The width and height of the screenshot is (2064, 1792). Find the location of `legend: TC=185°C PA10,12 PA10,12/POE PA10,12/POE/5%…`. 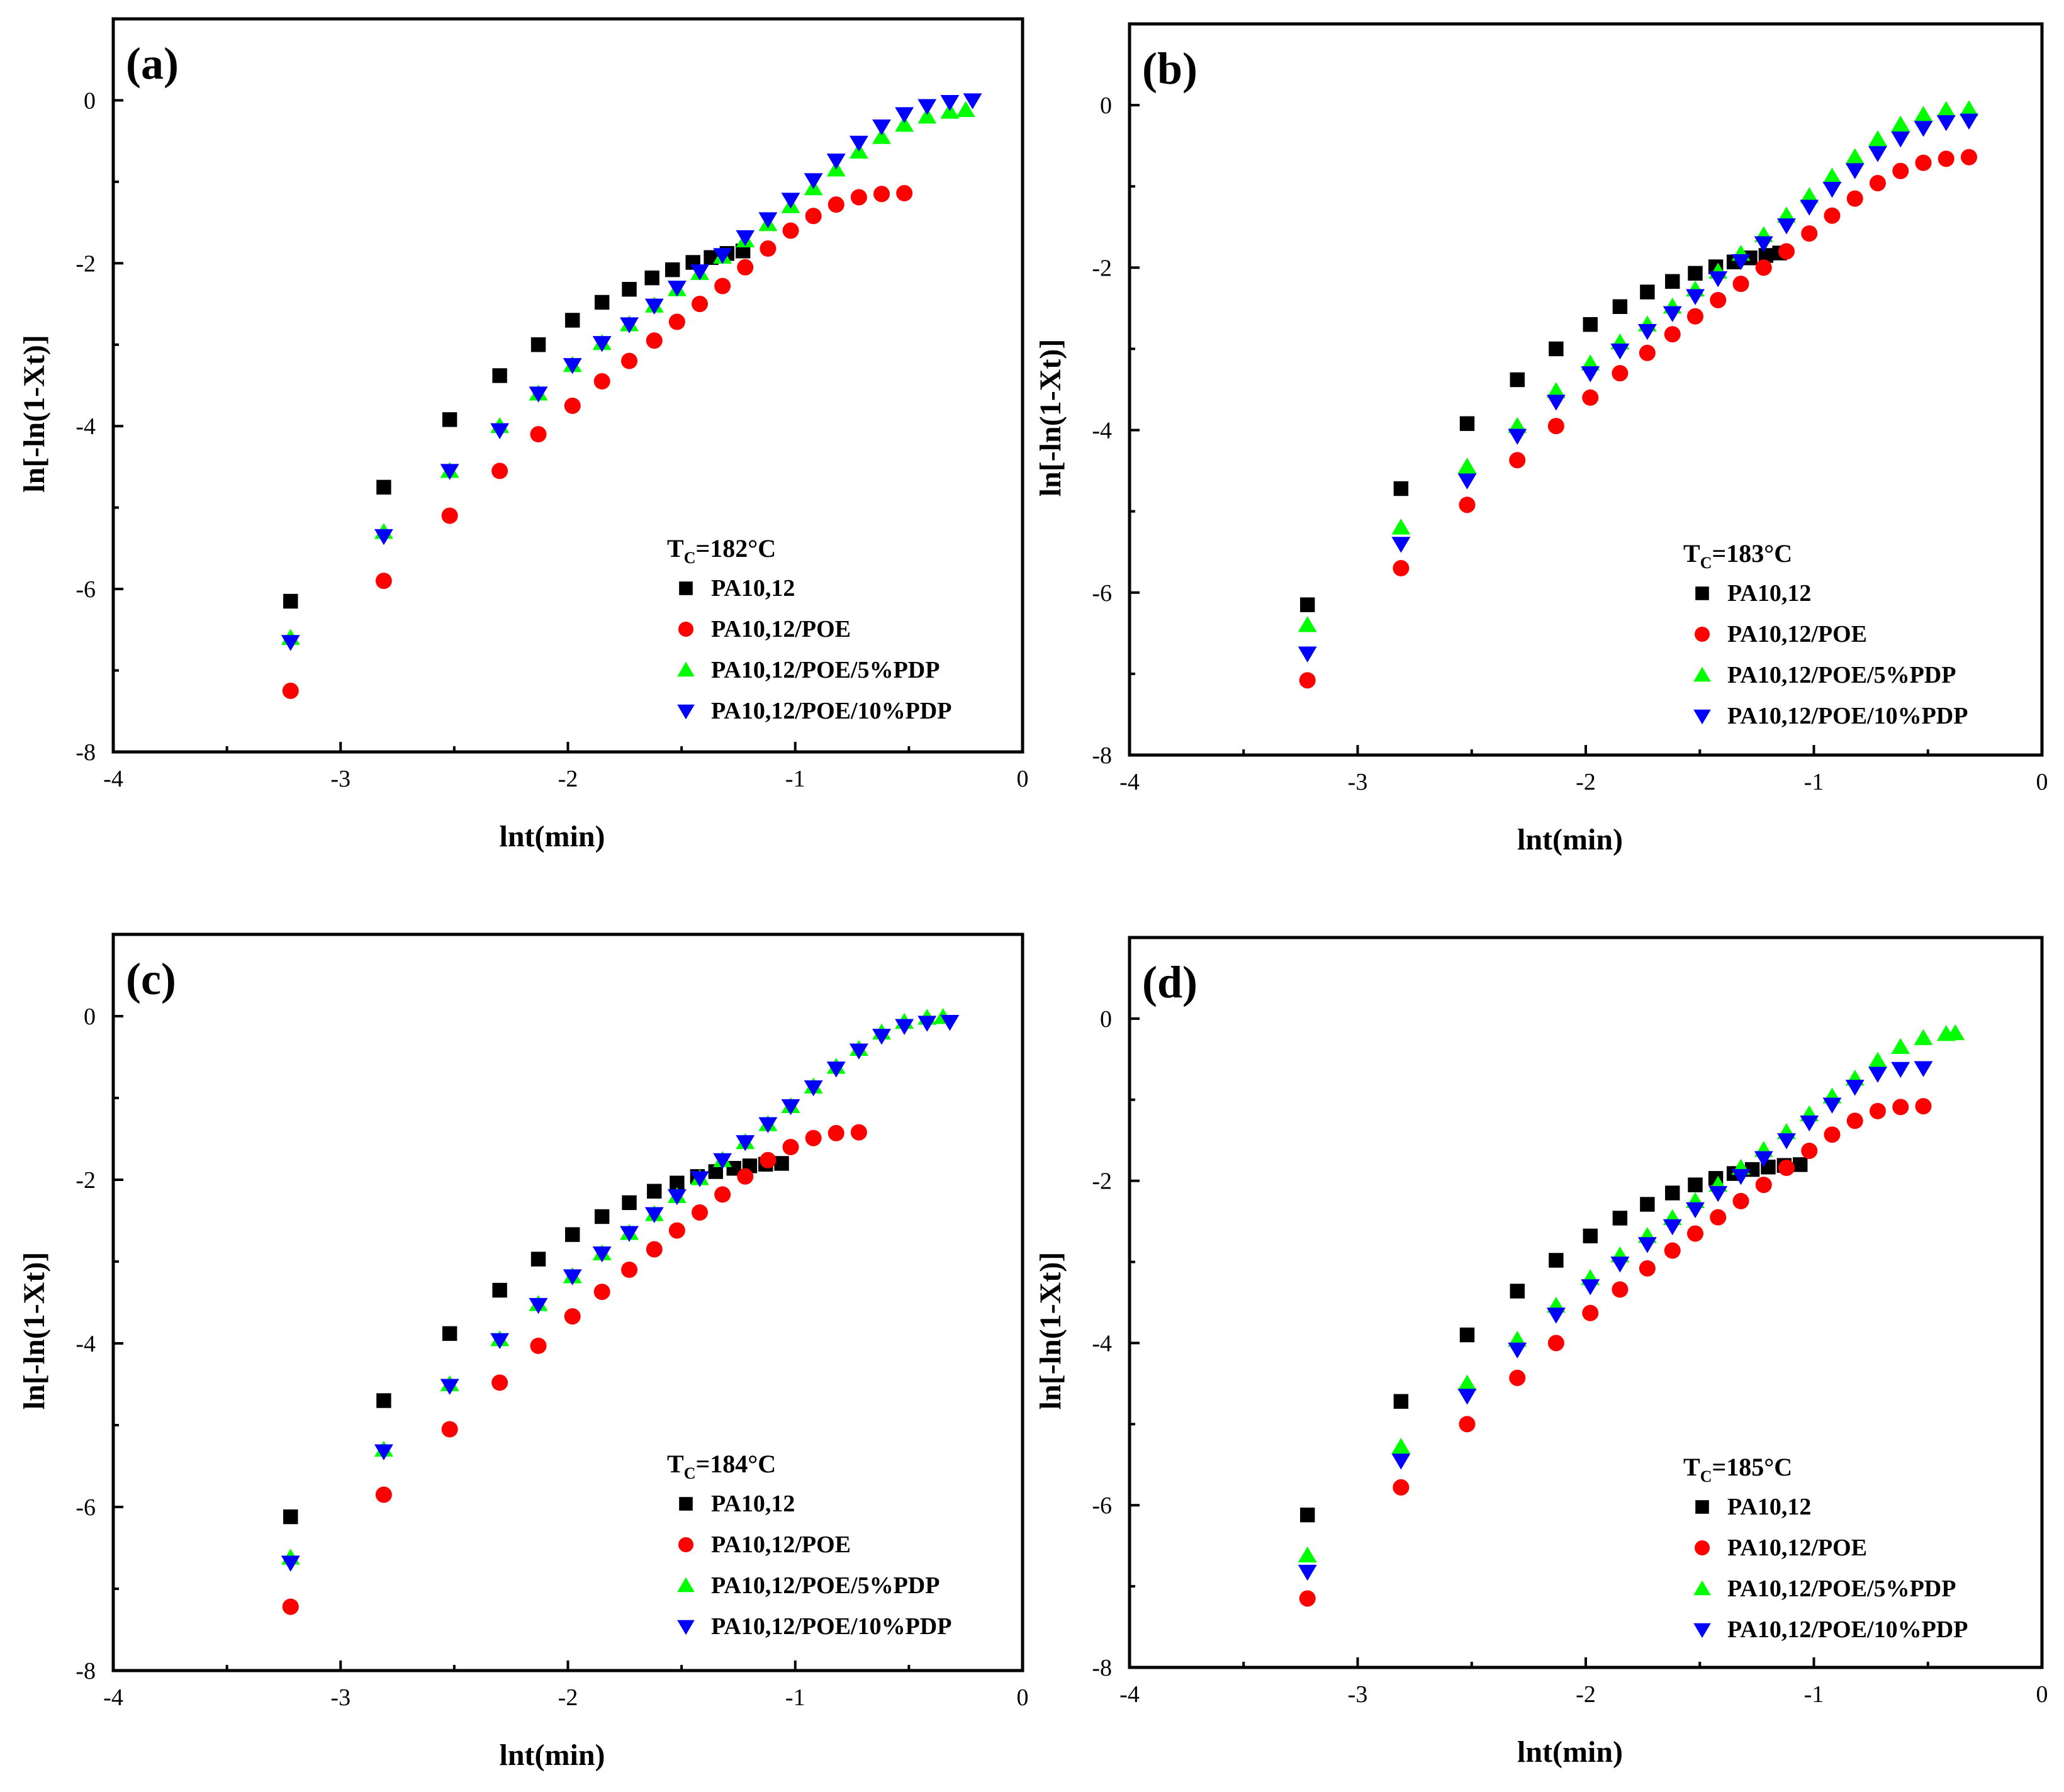

legend: TC=185°C PA10,12 PA10,12/POE PA10,12/POE/5%… is located at coordinates (1825, 1548).